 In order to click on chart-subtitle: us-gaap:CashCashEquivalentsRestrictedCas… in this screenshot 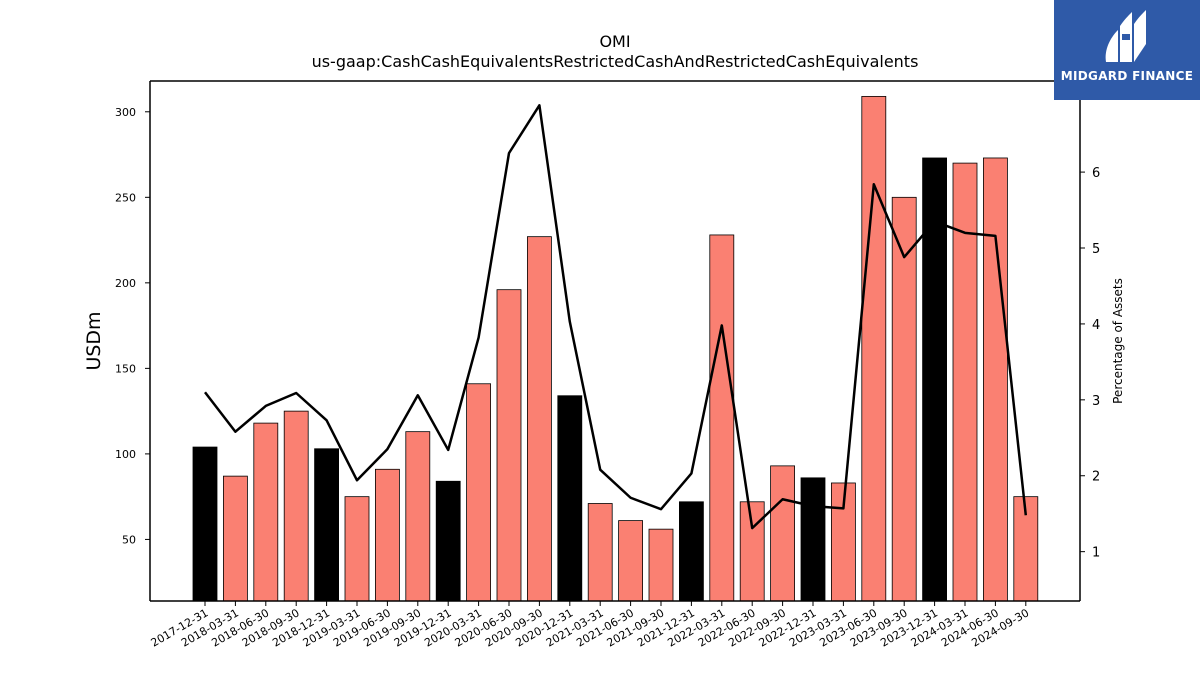, I will do `click(615, 61)`.